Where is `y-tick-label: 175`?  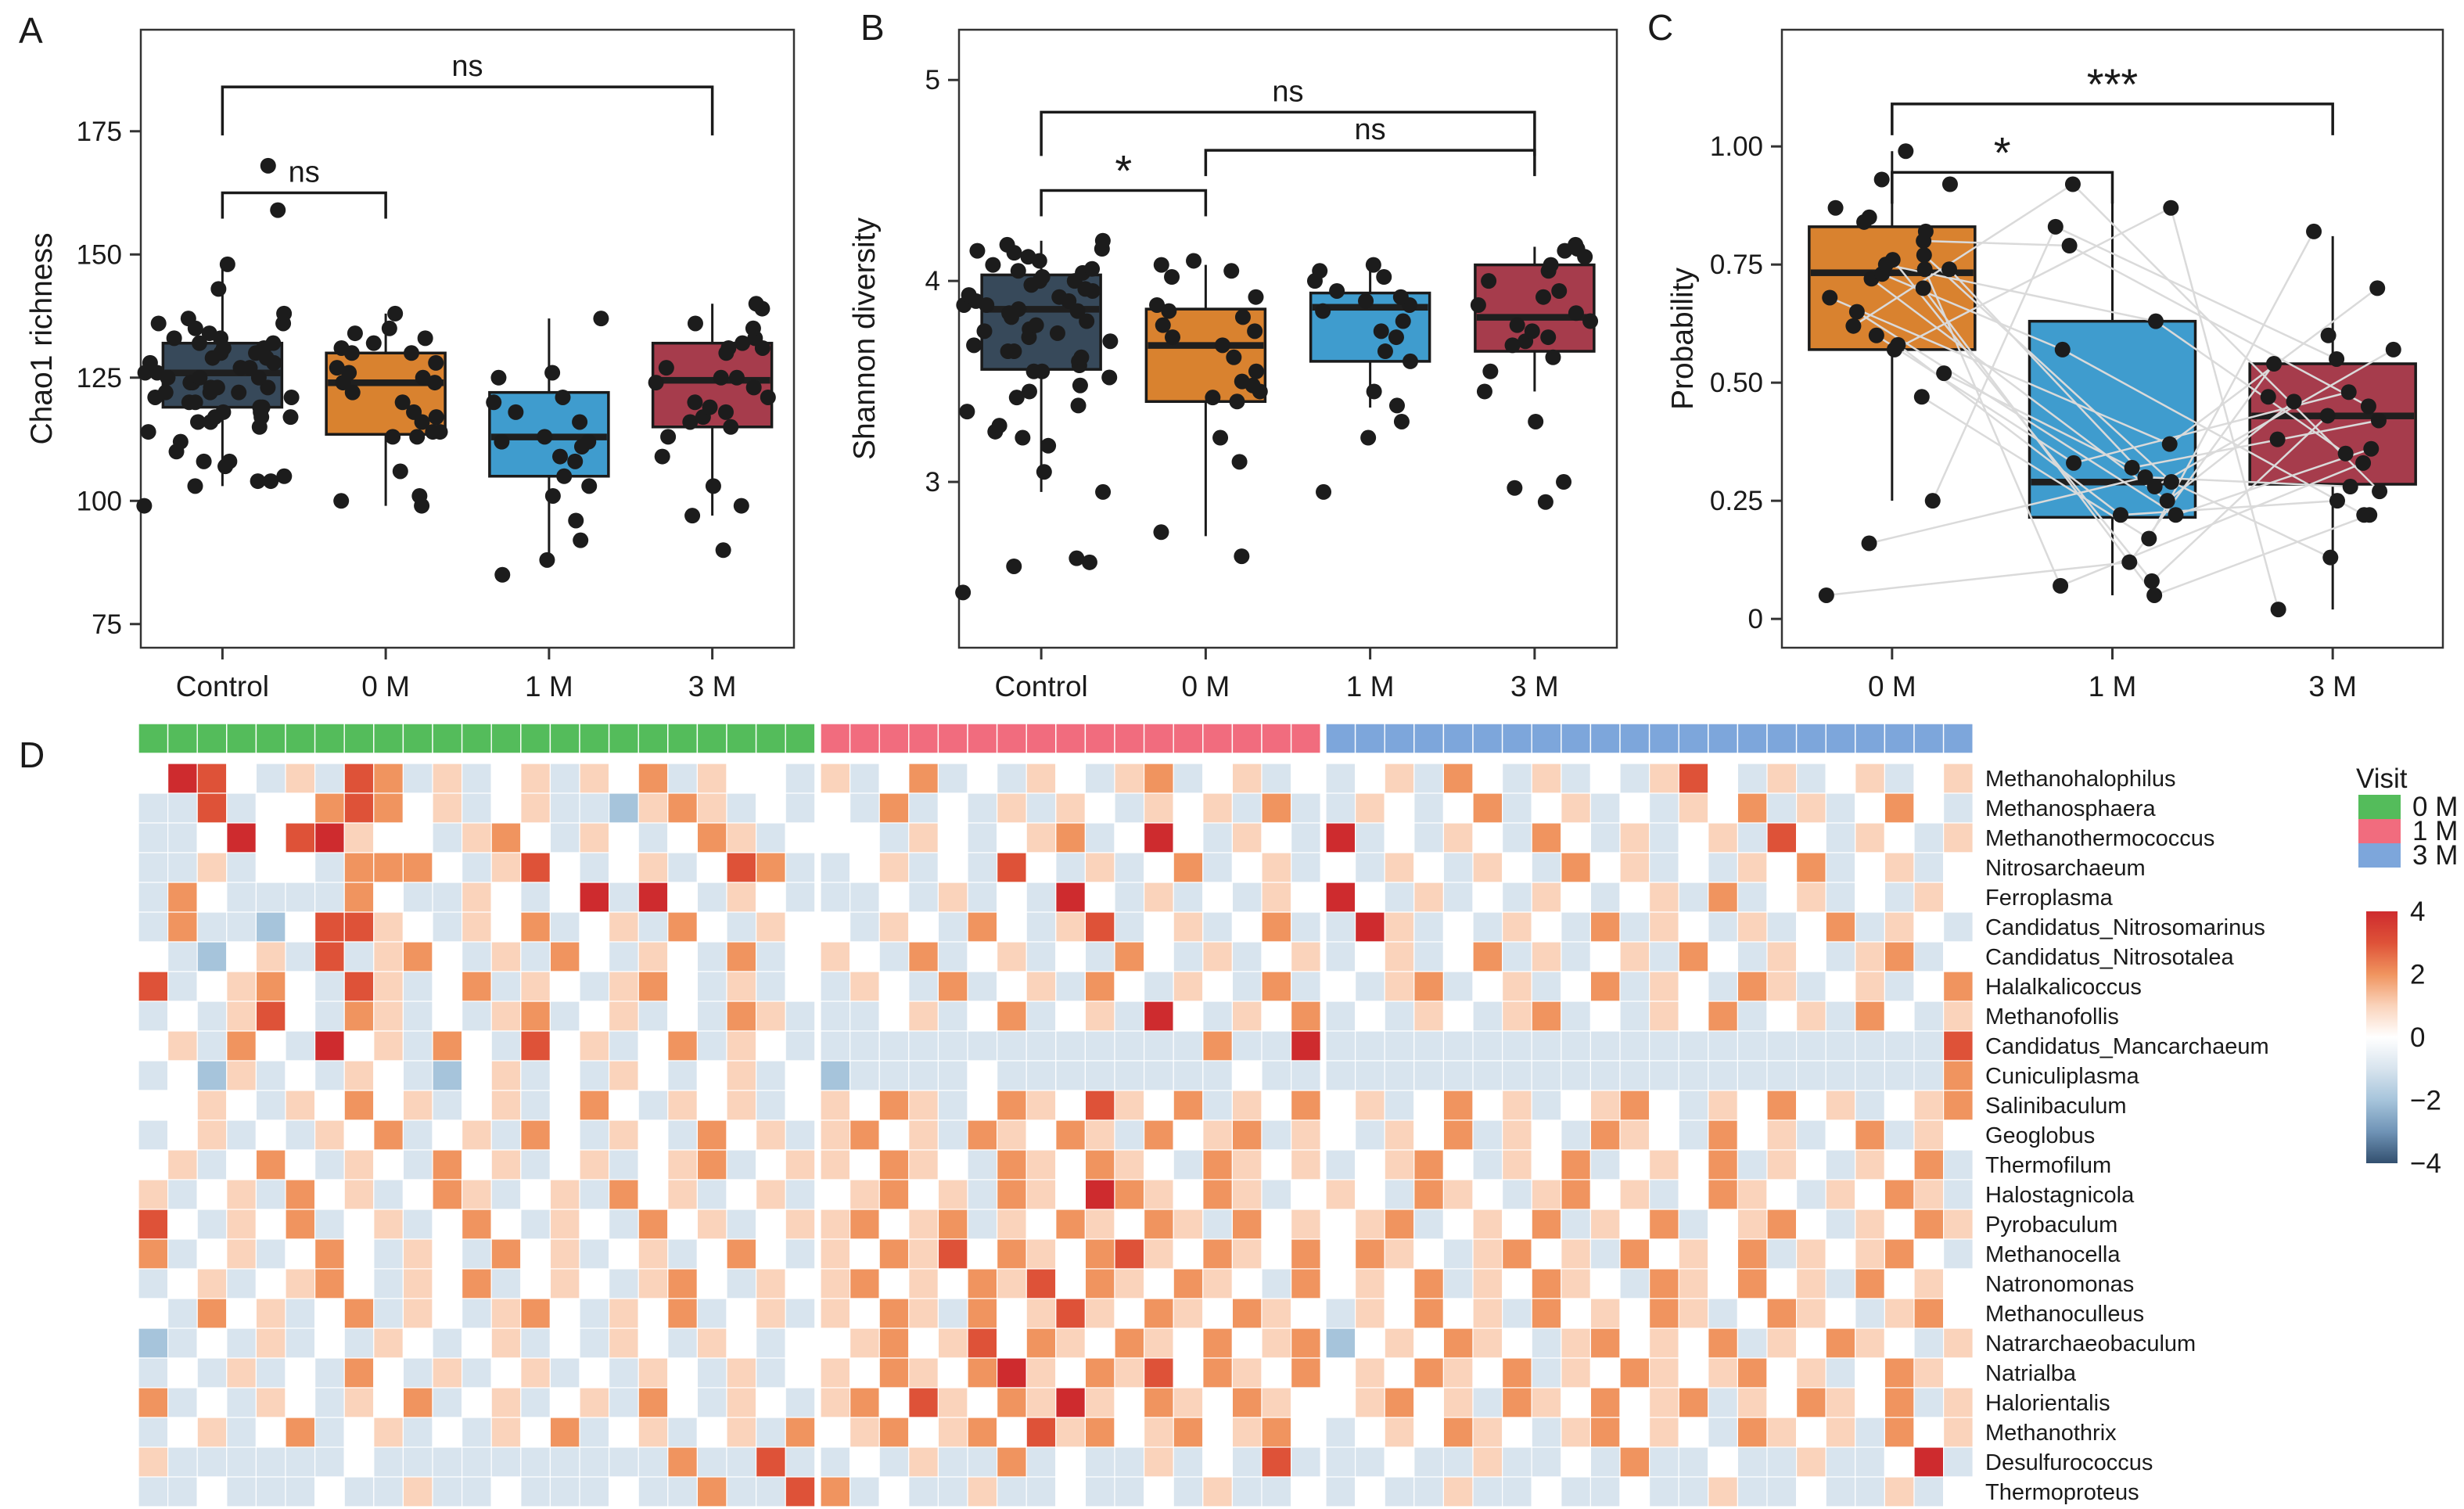
y-tick-label: 175 is located at coordinates (99, 132).